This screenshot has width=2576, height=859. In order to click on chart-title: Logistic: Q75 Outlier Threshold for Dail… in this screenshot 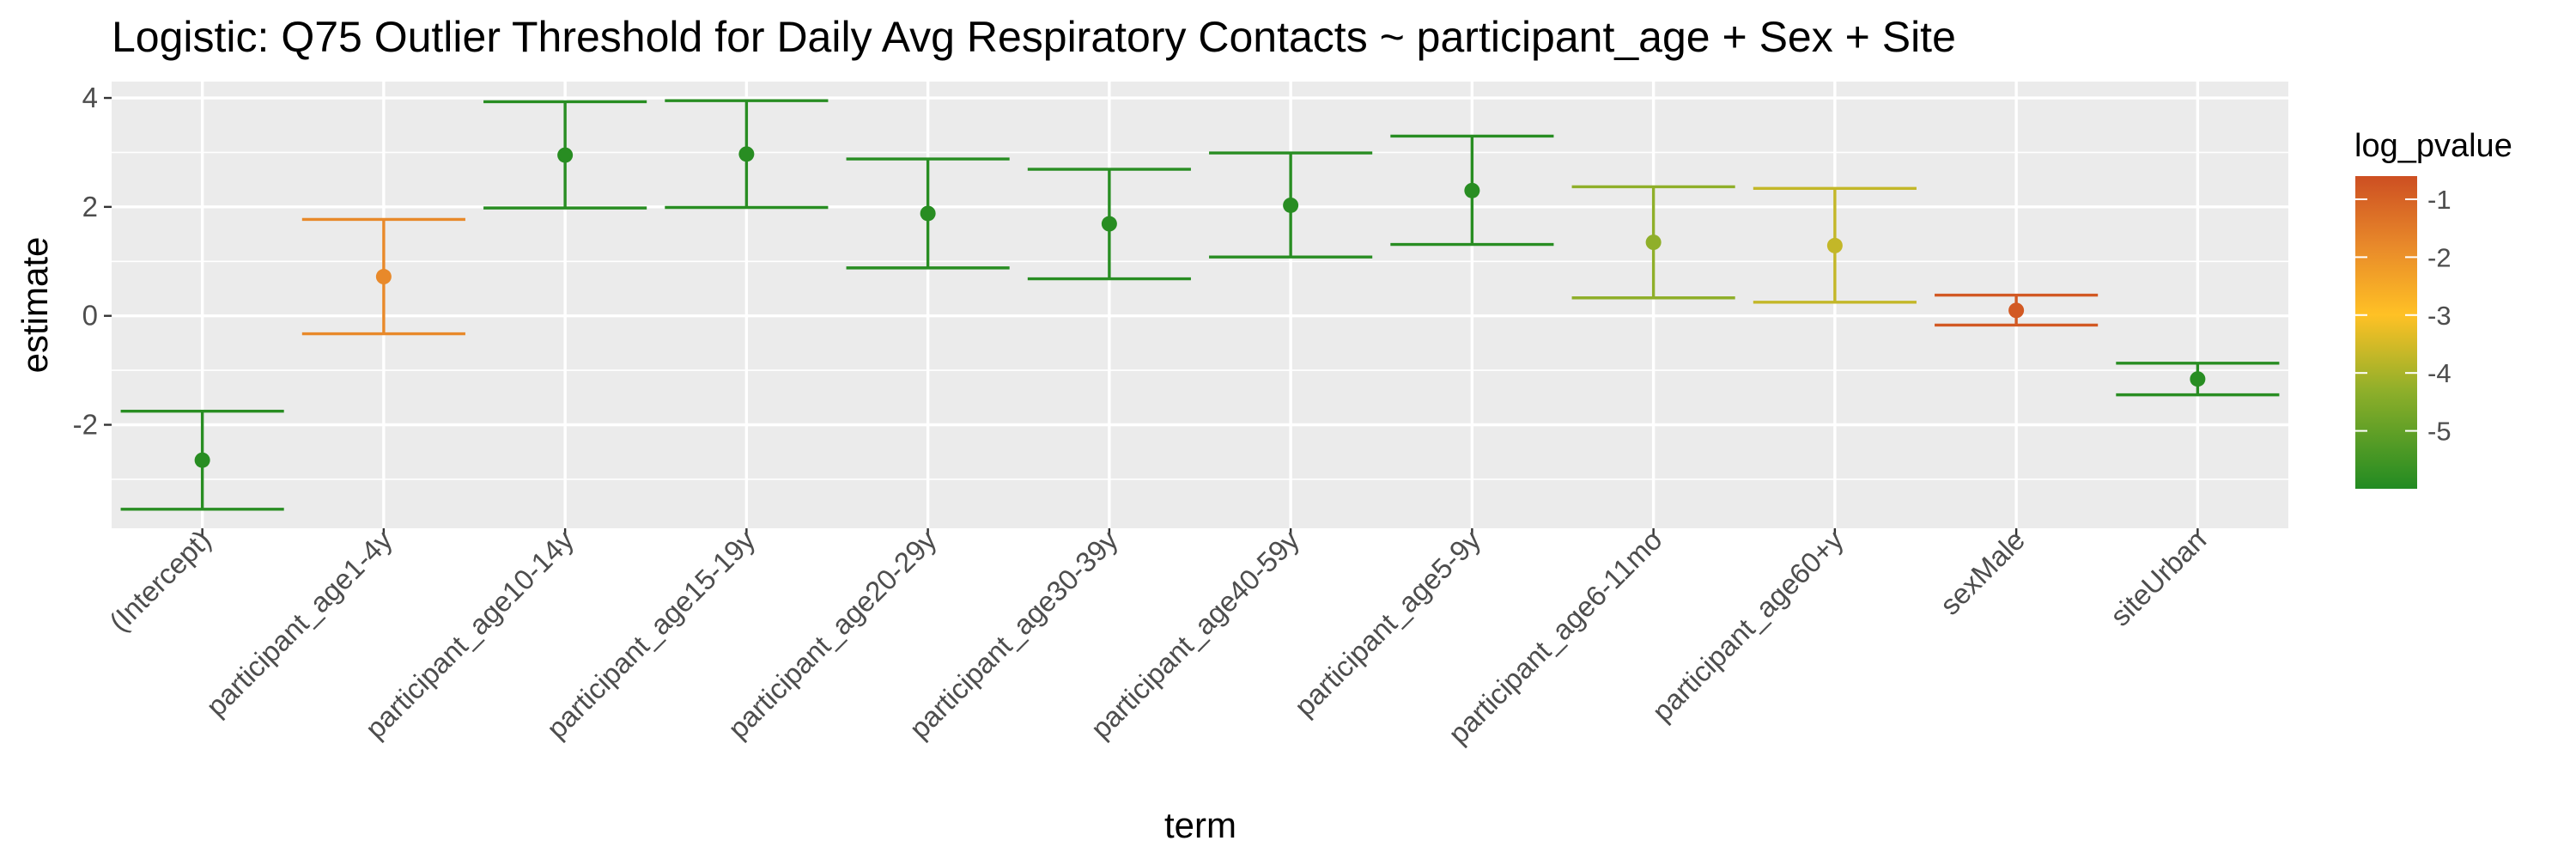, I will do `click(1034, 37)`.